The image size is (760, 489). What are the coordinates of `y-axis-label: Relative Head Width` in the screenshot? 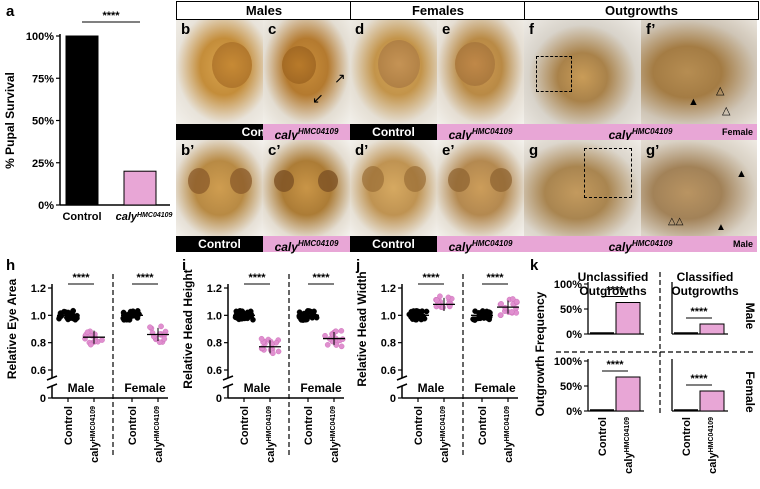 It's located at (362, 328).